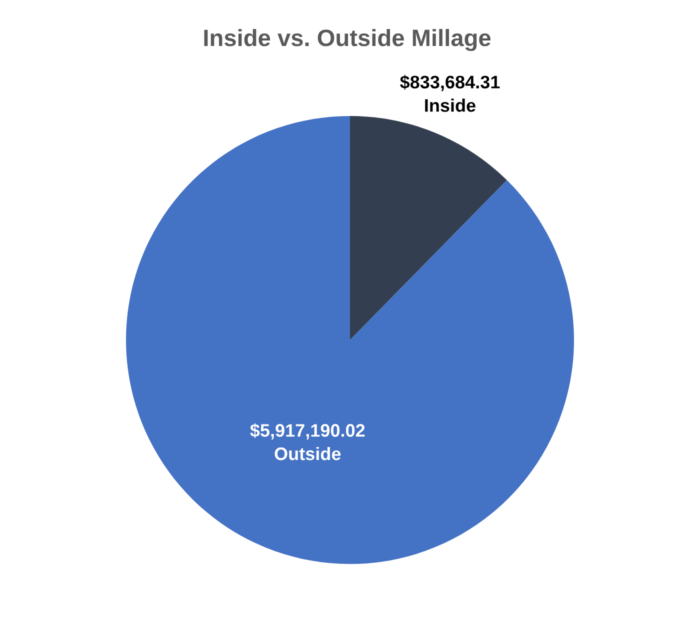 The image size is (694, 626). What do you see at coordinates (307, 431) in the screenshot?
I see `data-label: $5,917,190.02` at bounding box center [307, 431].